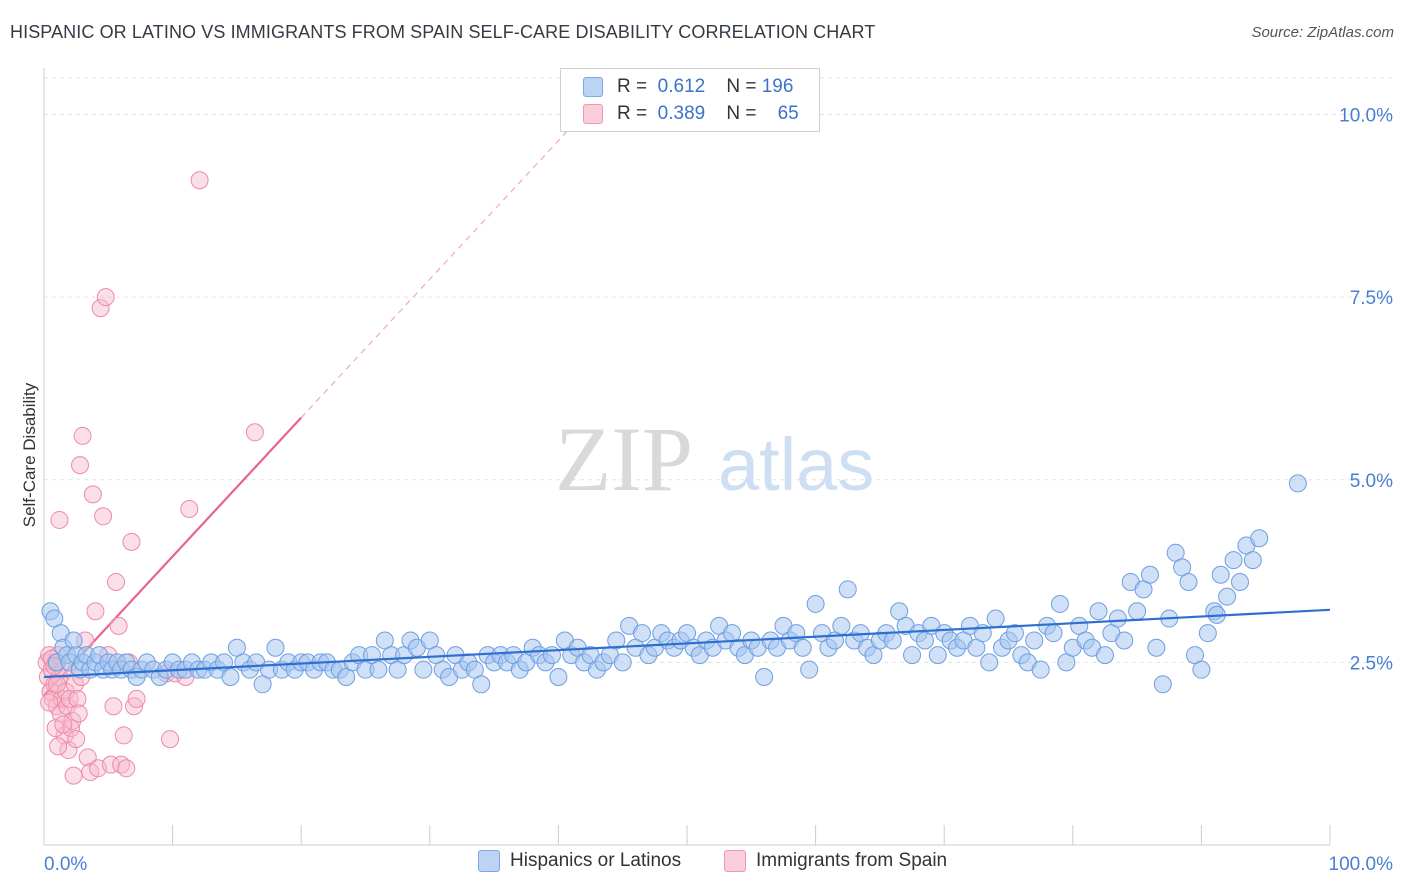 The height and width of the screenshot is (892, 1406). Describe the element at coordinates (681, 113) in the screenshot. I see `legend-r-value: 0.389` at that location.